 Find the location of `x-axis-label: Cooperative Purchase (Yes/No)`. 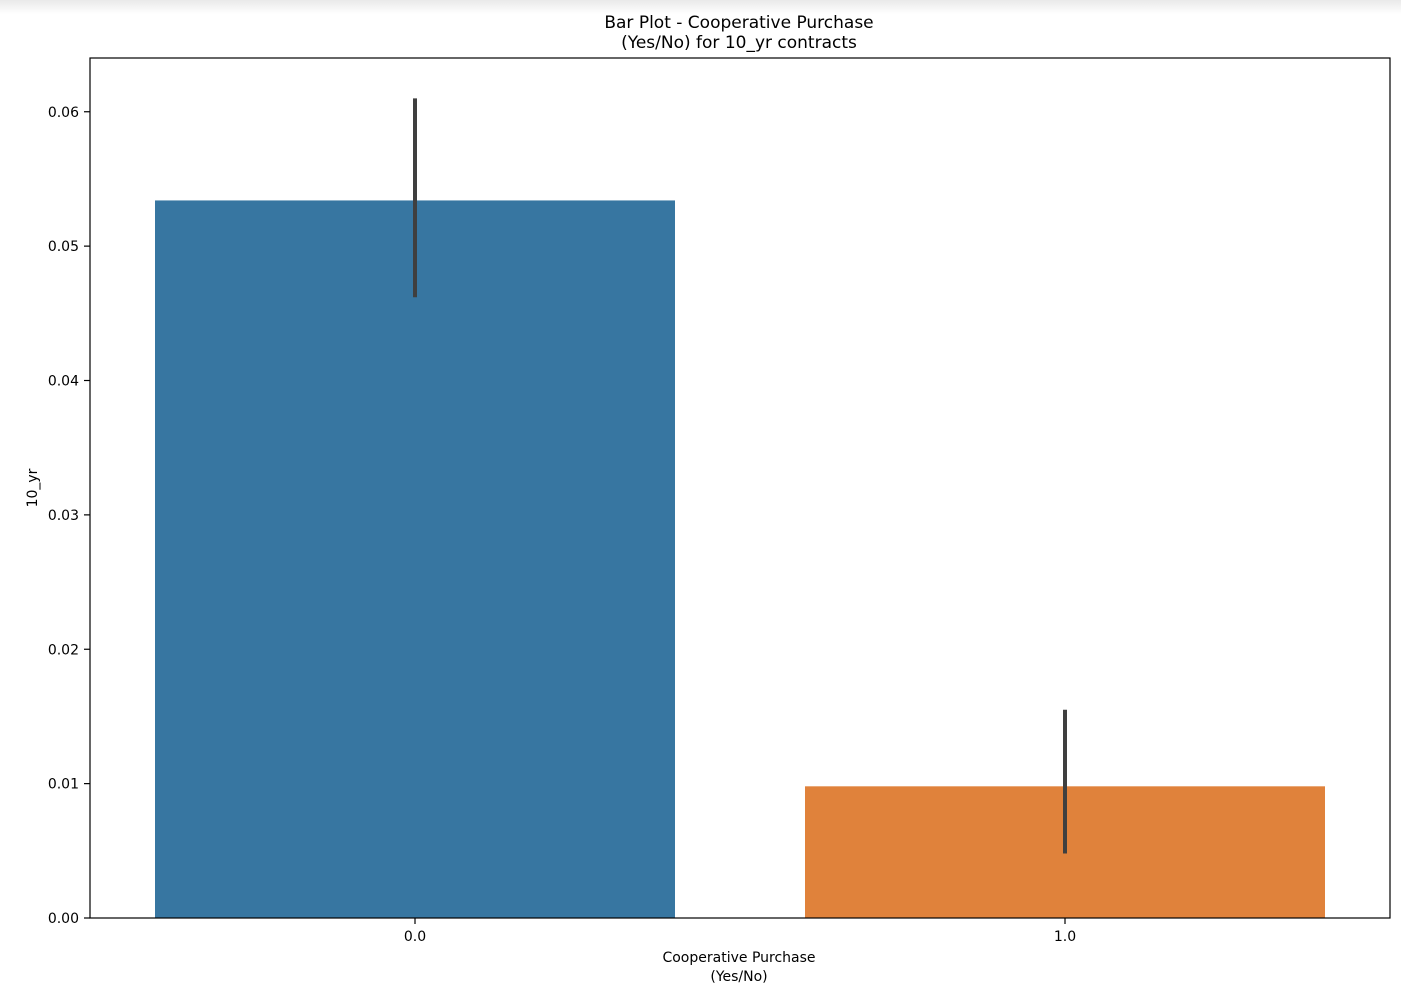

x-axis-label: Cooperative Purchase (Yes/No) is located at coordinates (738, 967).